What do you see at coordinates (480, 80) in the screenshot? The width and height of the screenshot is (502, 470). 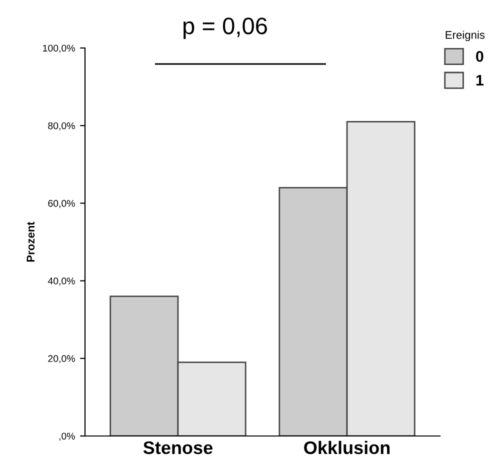 I see `legend-label: 1` at bounding box center [480, 80].